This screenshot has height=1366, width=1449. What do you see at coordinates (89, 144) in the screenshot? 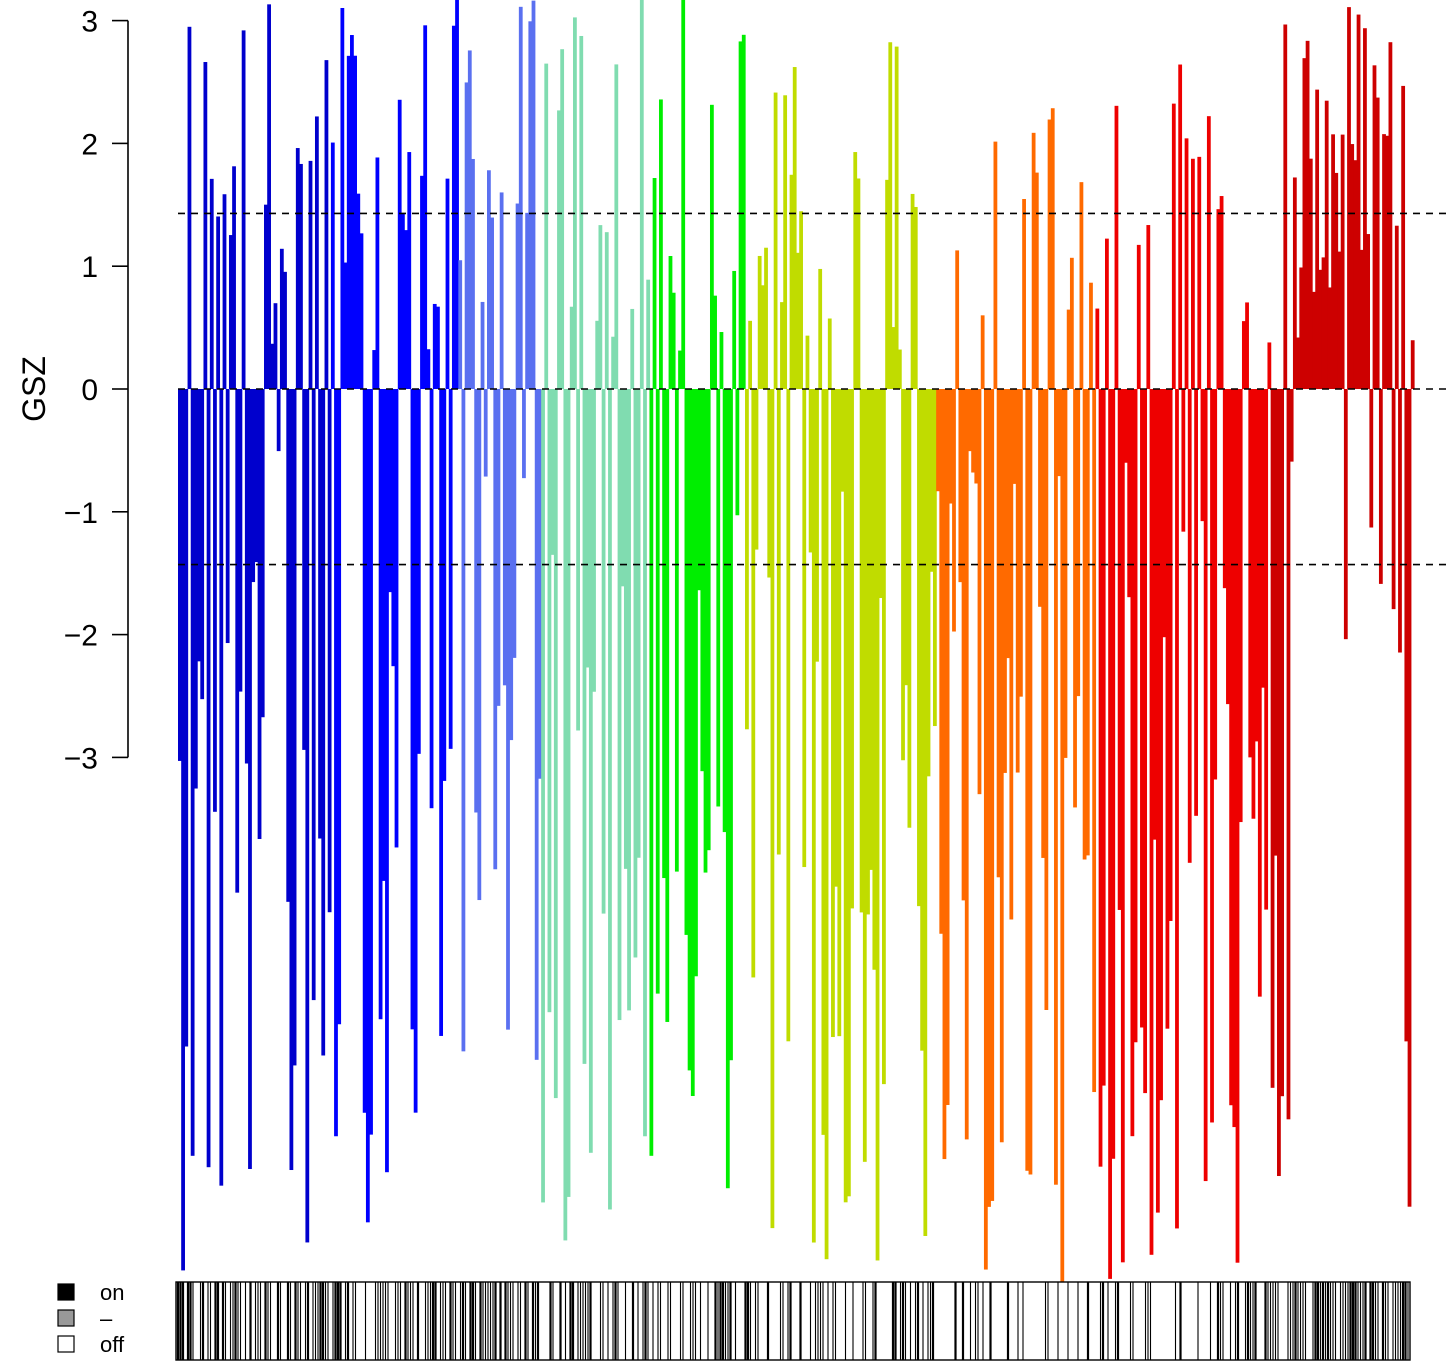
I see `y-tick-label: 2` at bounding box center [89, 144].